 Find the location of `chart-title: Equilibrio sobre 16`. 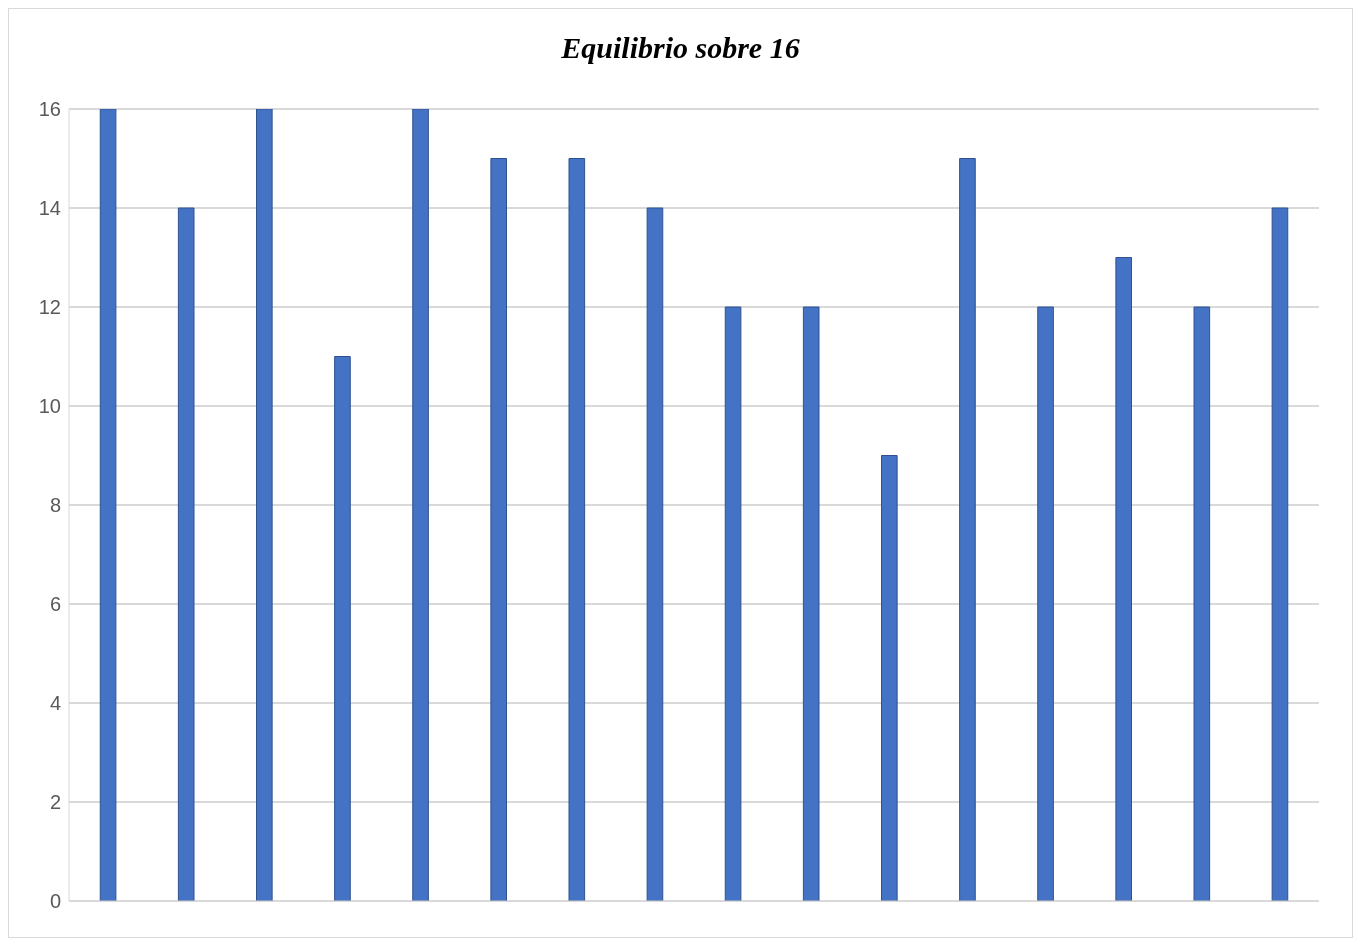

chart-title: Equilibrio sobre 16 is located at coordinates (680, 48).